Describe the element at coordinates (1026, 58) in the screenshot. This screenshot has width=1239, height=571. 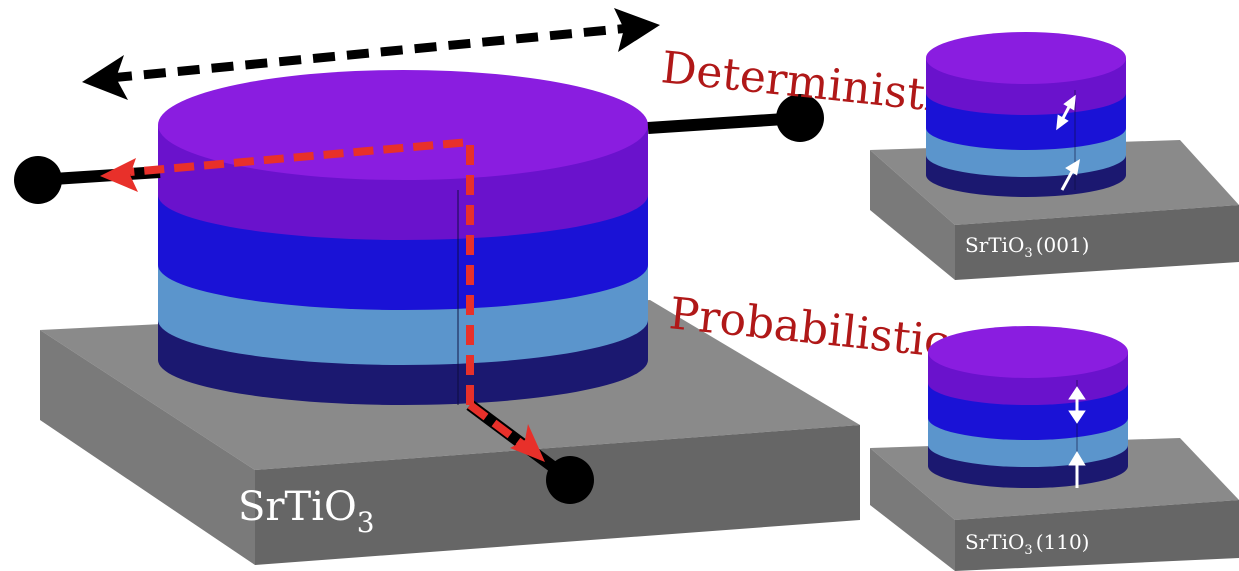
I see `small-001-top-face` at that location.